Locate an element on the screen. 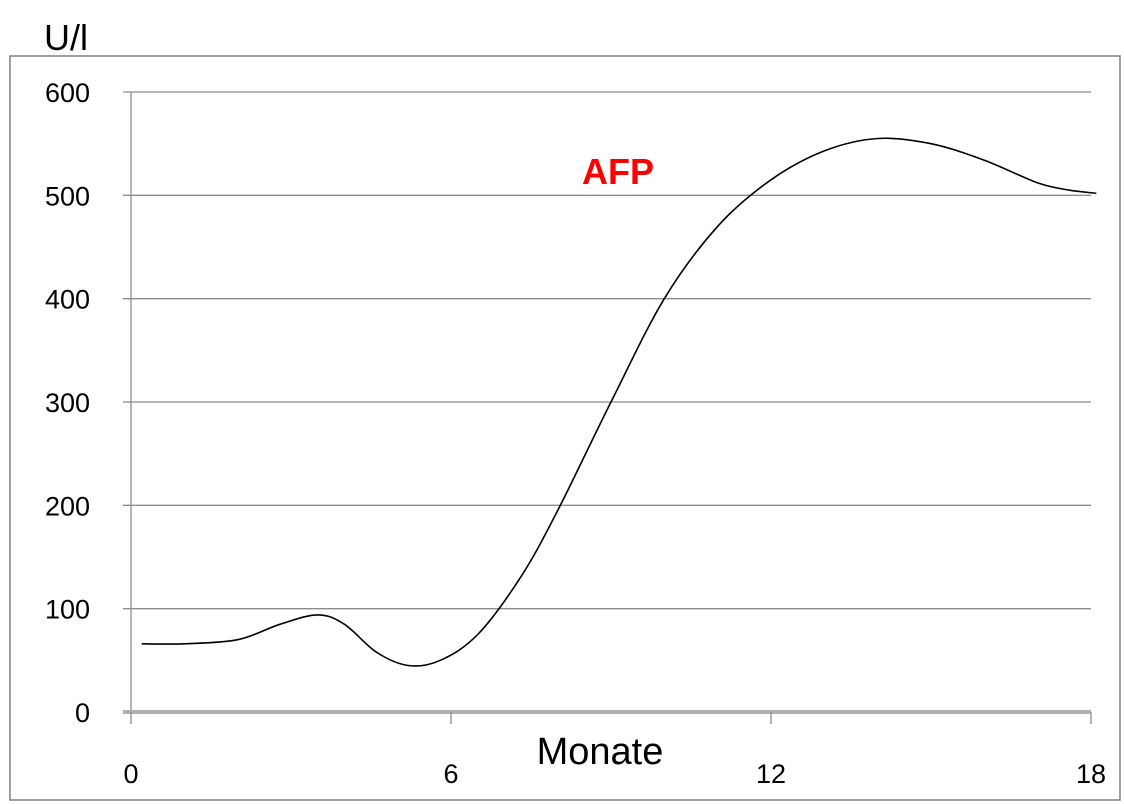 The width and height of the screenshot is (1124, 804). y-tick-label-600: 600 is located at coordinates (67, 93).